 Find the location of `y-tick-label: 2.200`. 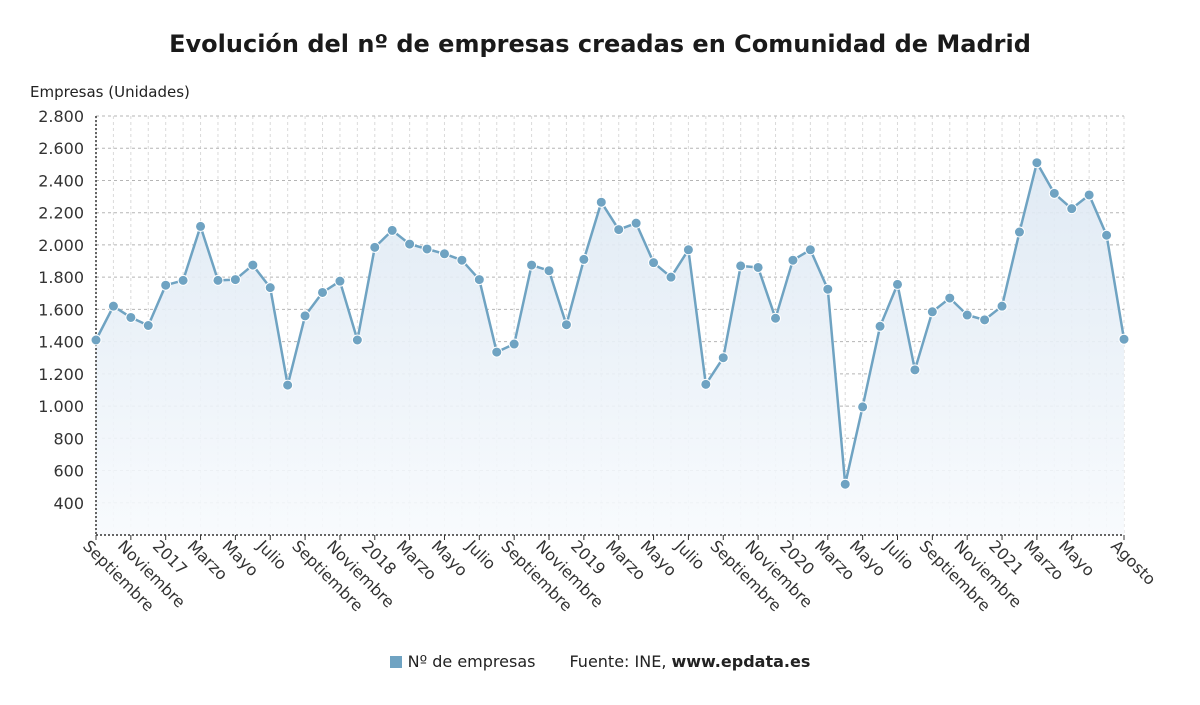

y-tick-label: 2.200 is located at coordinates (61, 213).